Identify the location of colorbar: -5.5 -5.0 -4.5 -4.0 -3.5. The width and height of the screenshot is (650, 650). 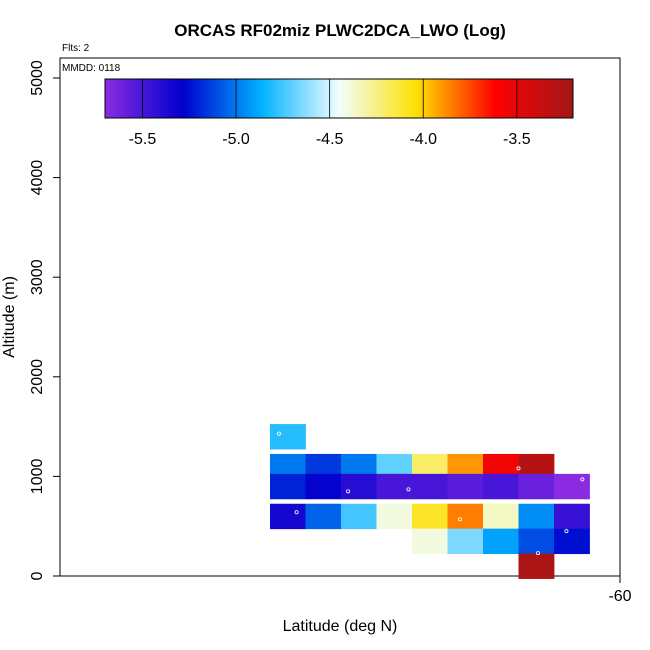
(339, 113).